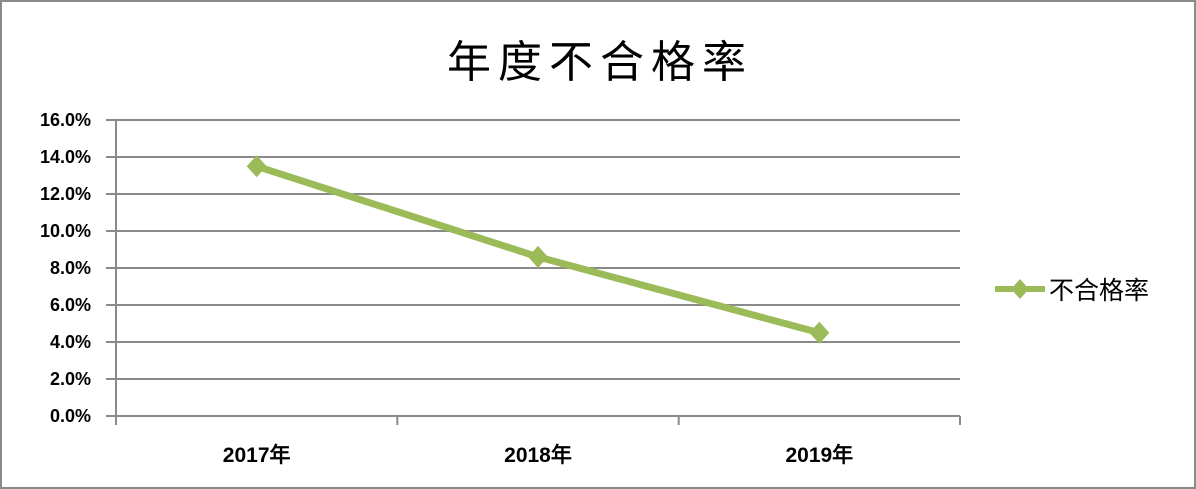  What do you see at coordinates (65, 120) in the screenshot?
I see `y-tick-label: 16.0%` at bounding box center [65, 120].